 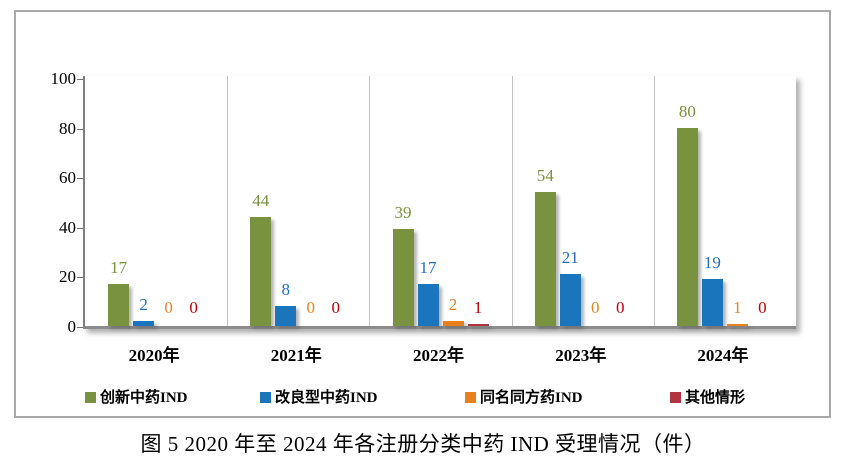 What do you see at coordinates (438, 355) in the screenshot?
I see `x-category-label: 2022年` at bounding box center [438, 355].